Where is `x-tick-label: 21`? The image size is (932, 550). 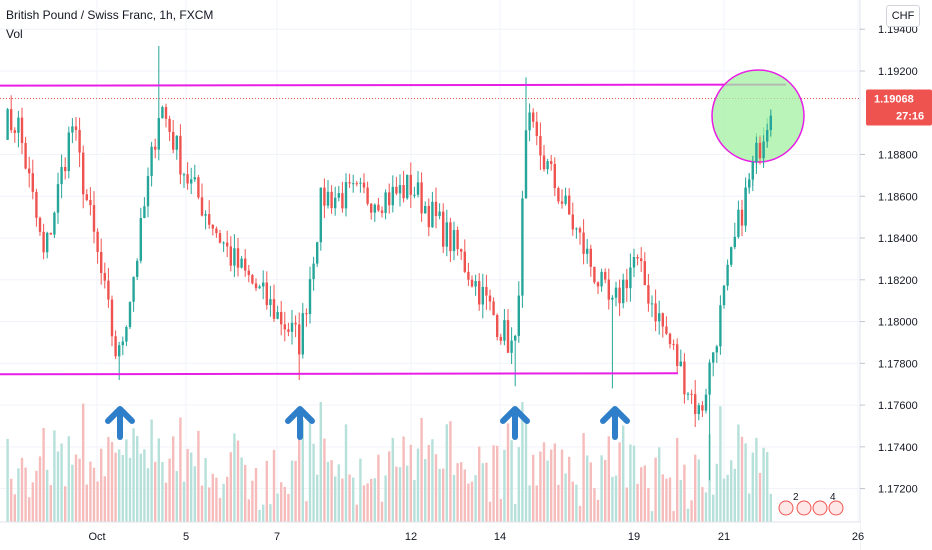 x-tick-label: 21 is located at coordinates (724, 537).